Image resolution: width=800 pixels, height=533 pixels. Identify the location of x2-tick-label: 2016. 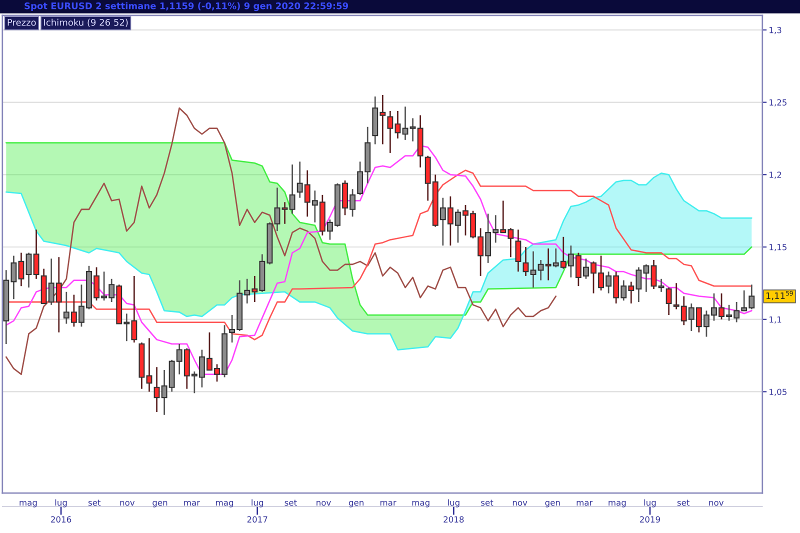
(61, 519).